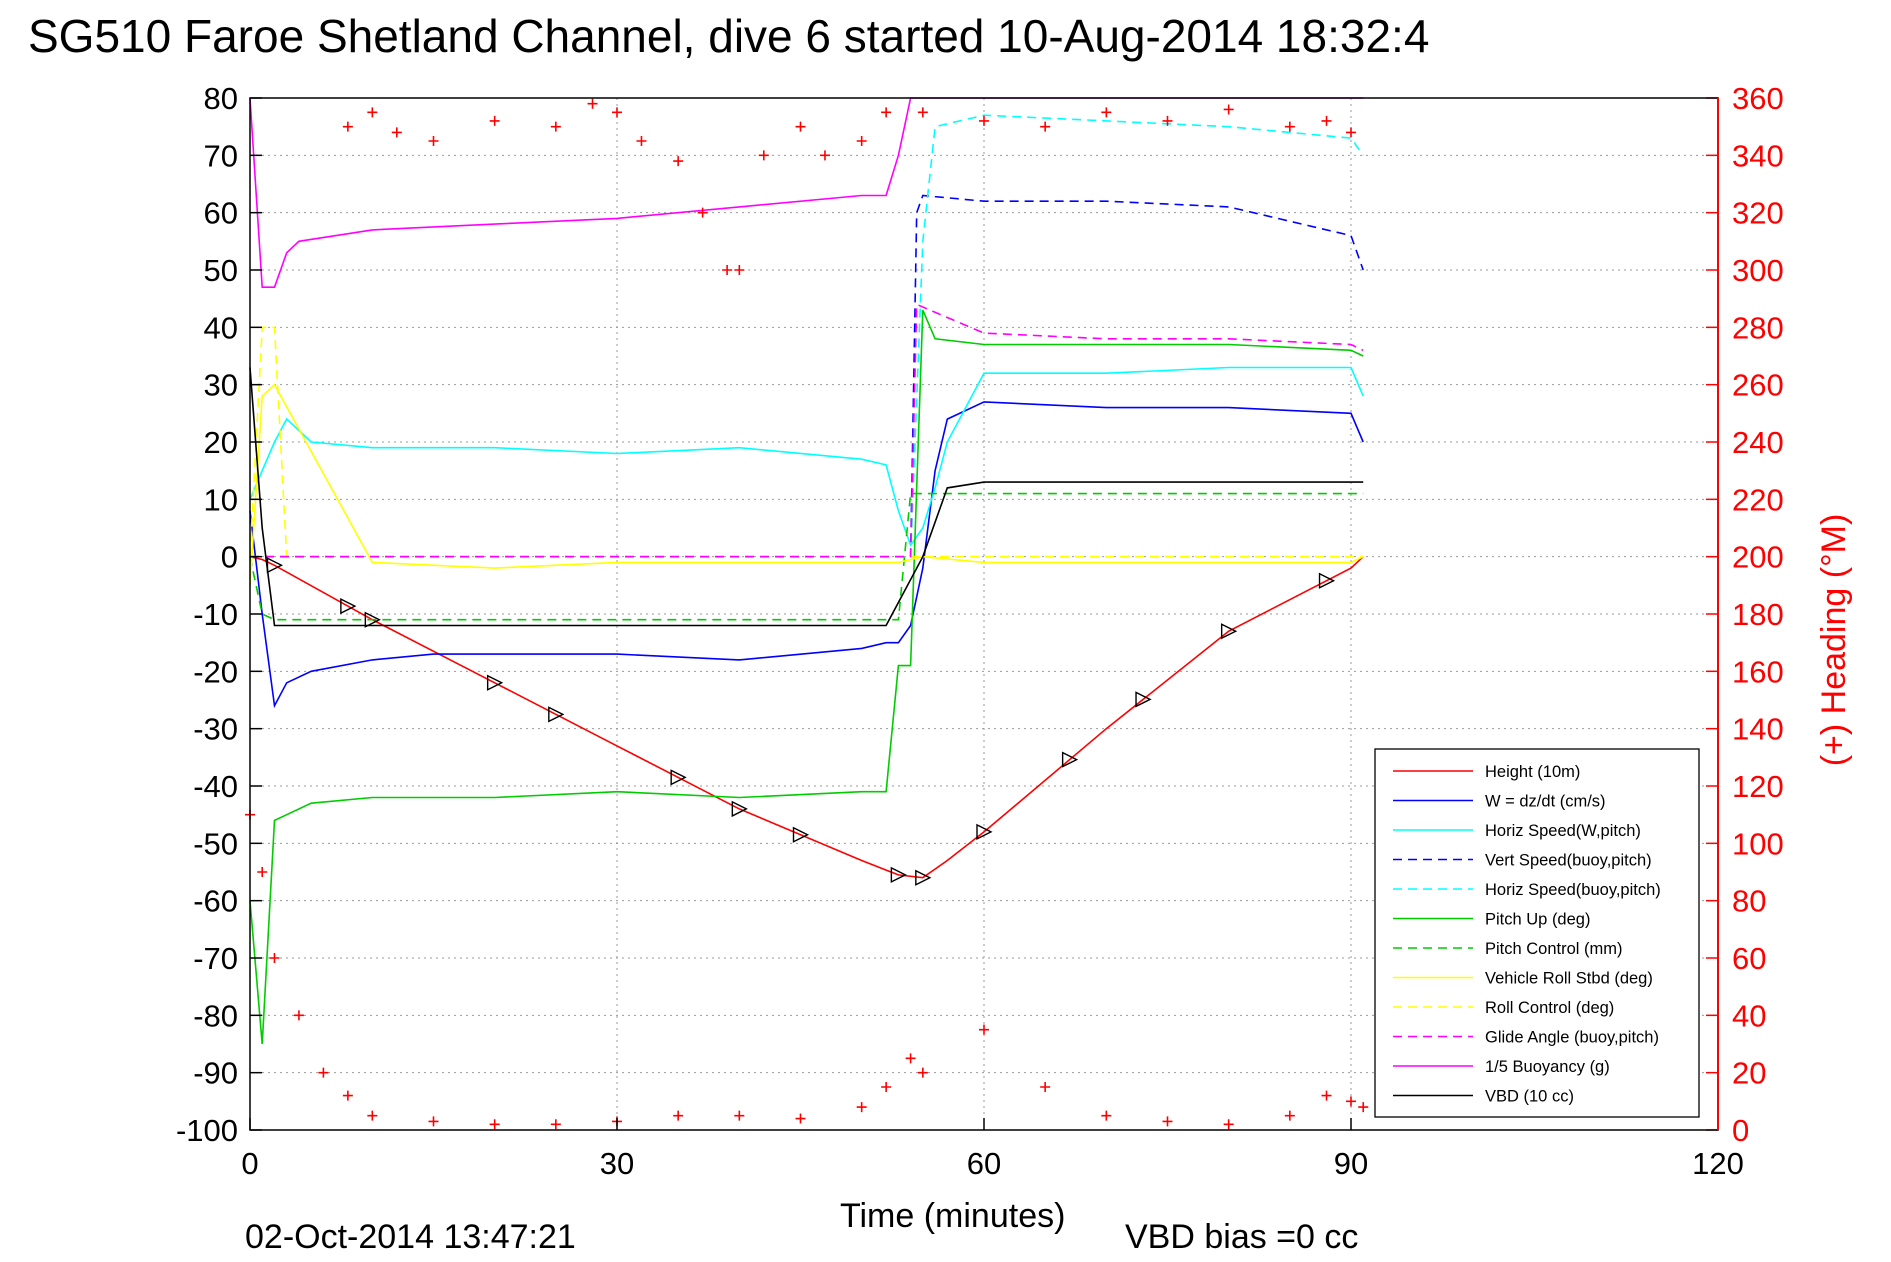 This screenshot has height=1262, width=1891. I want to click on left-tick-label: -40, so click(215, 786).